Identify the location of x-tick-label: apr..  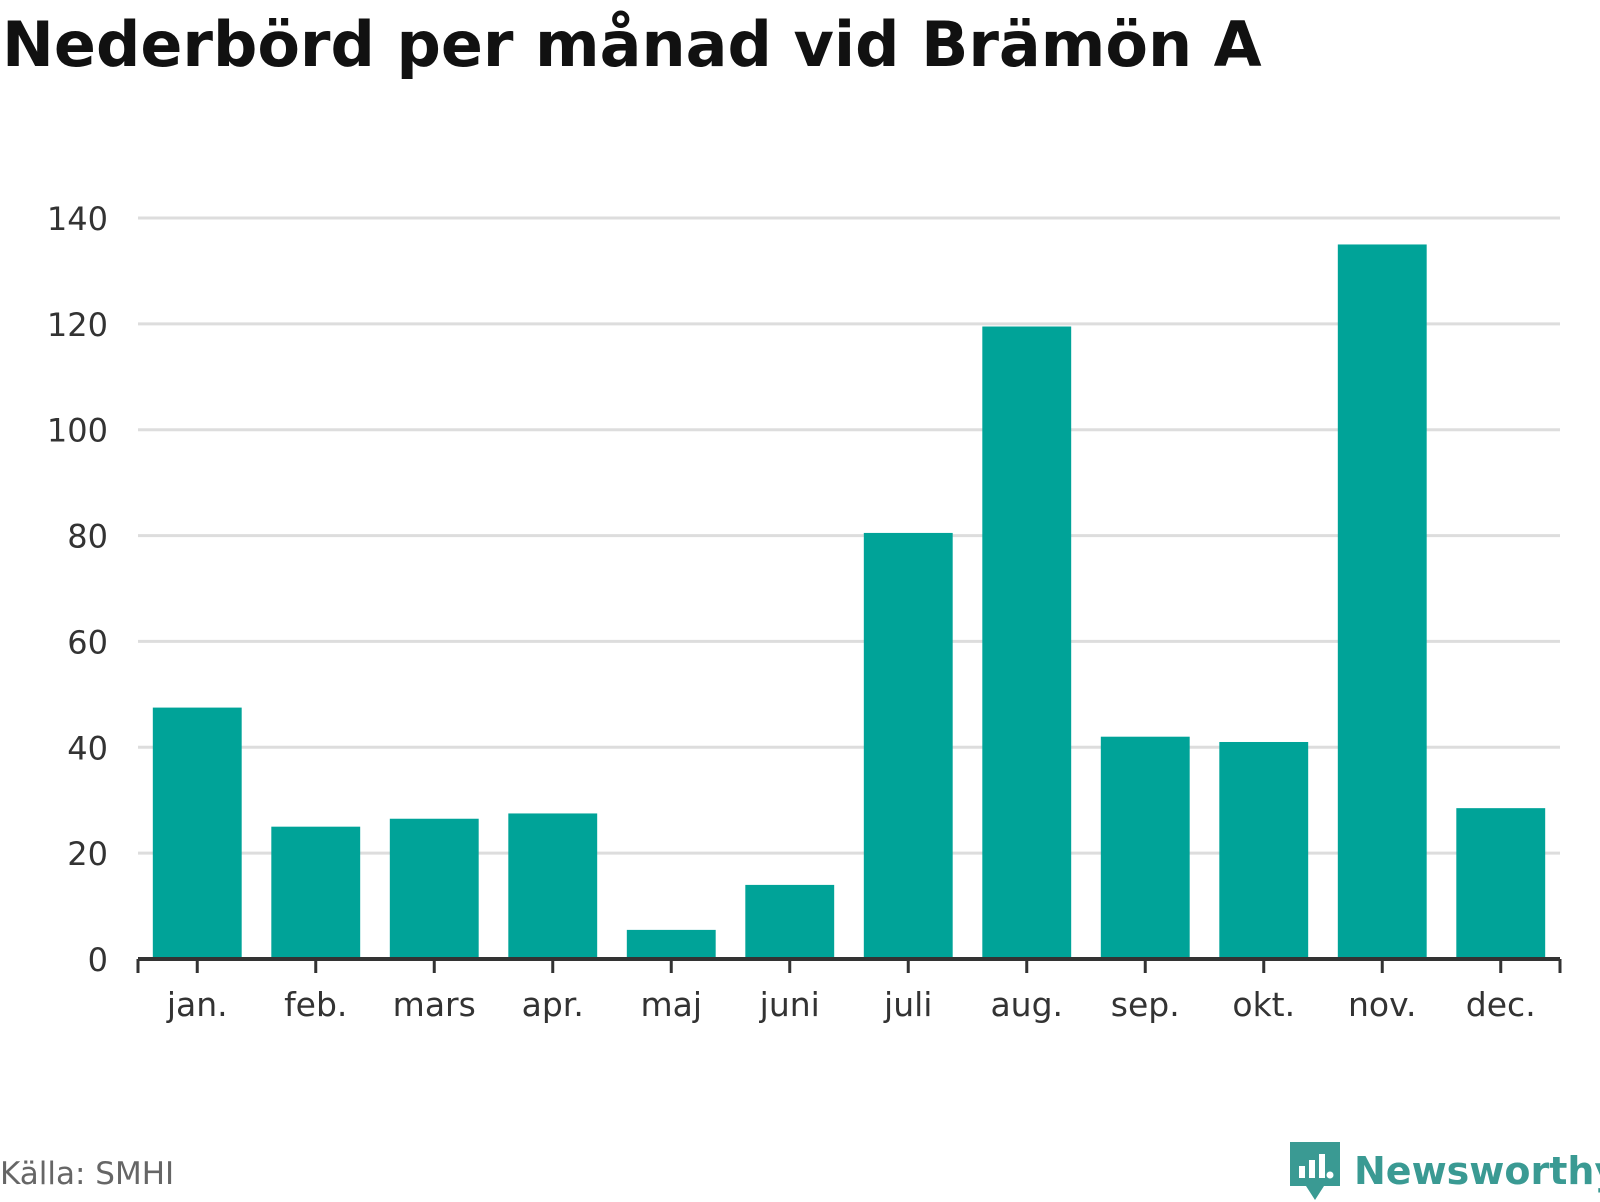
(553, 1004).